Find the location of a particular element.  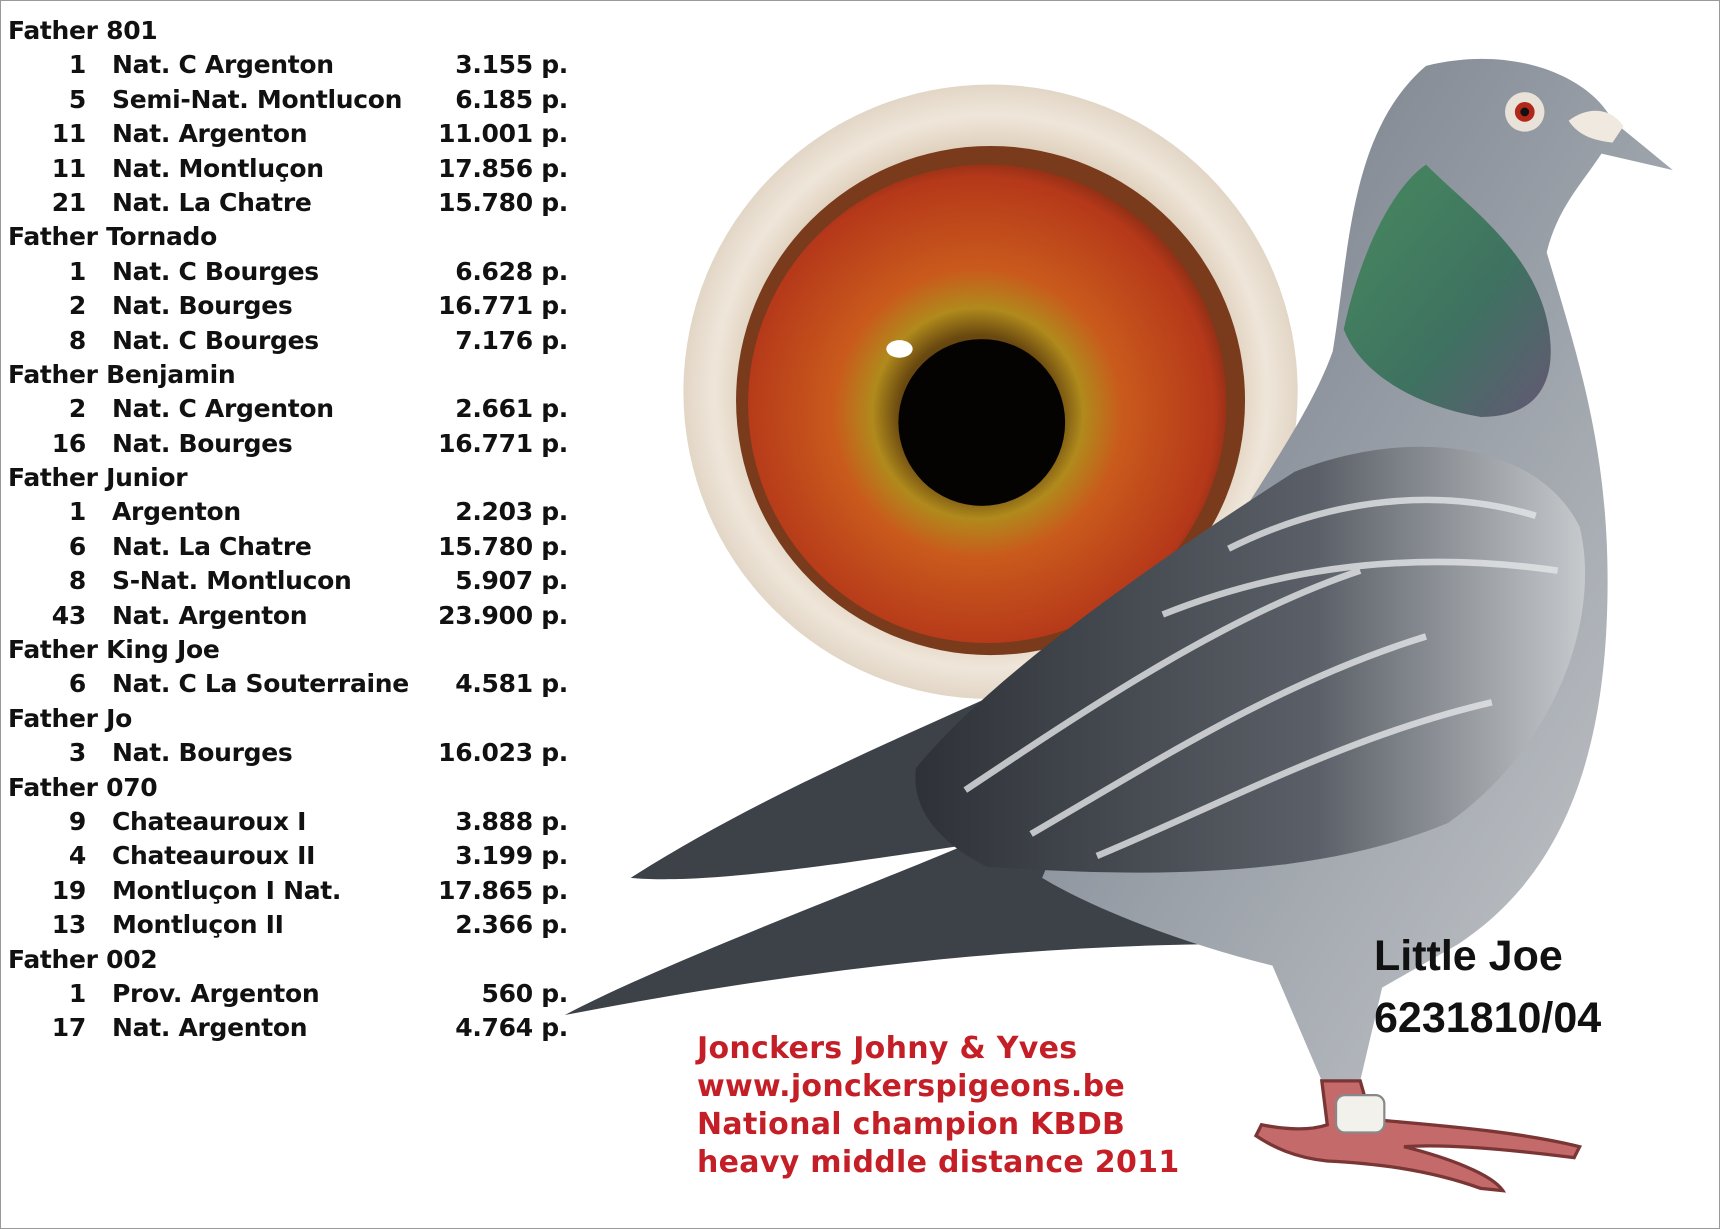

pigeon-feet is located at coordinates (1417, 1136).